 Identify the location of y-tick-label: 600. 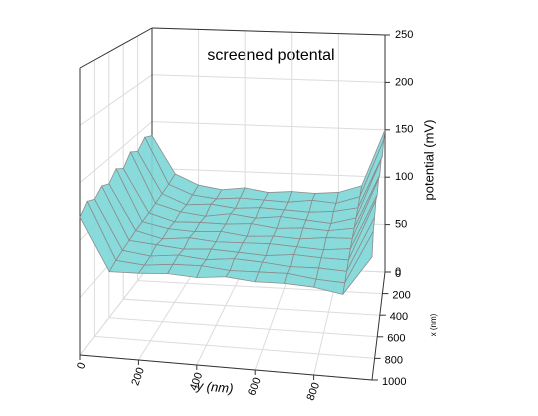
(255, 386).